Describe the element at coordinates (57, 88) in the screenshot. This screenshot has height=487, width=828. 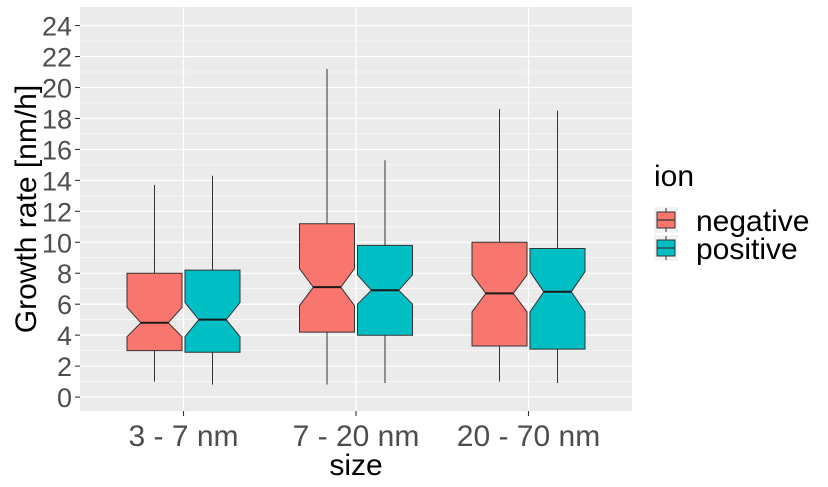
I see `y-tick-label: 20` at that location.